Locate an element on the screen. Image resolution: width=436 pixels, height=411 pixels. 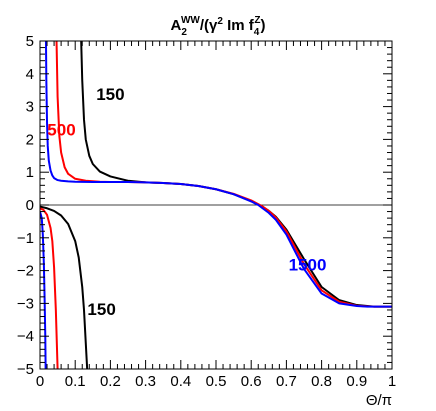
y-tick-label: −1 is located at coordinates (25, 238).